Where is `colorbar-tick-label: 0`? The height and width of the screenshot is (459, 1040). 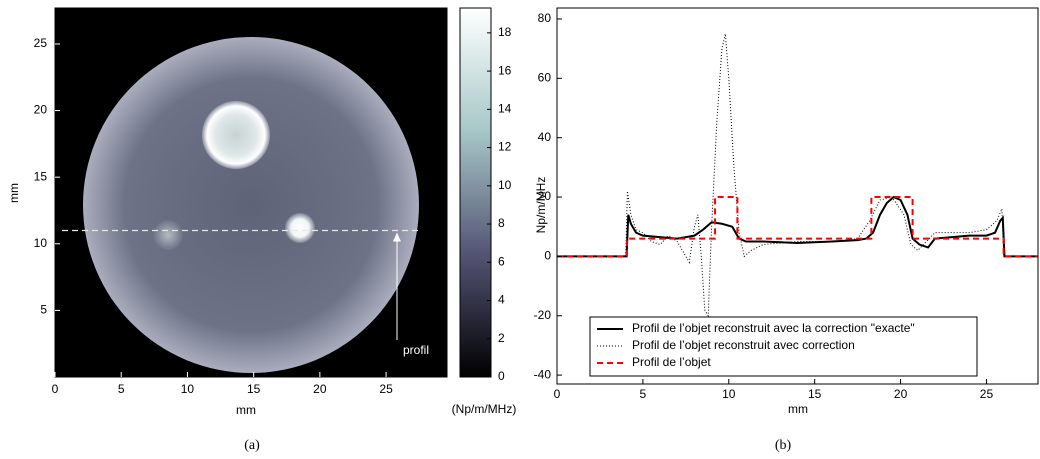
colorbar-tick-label: 0 is located at coordinates (501, 376).